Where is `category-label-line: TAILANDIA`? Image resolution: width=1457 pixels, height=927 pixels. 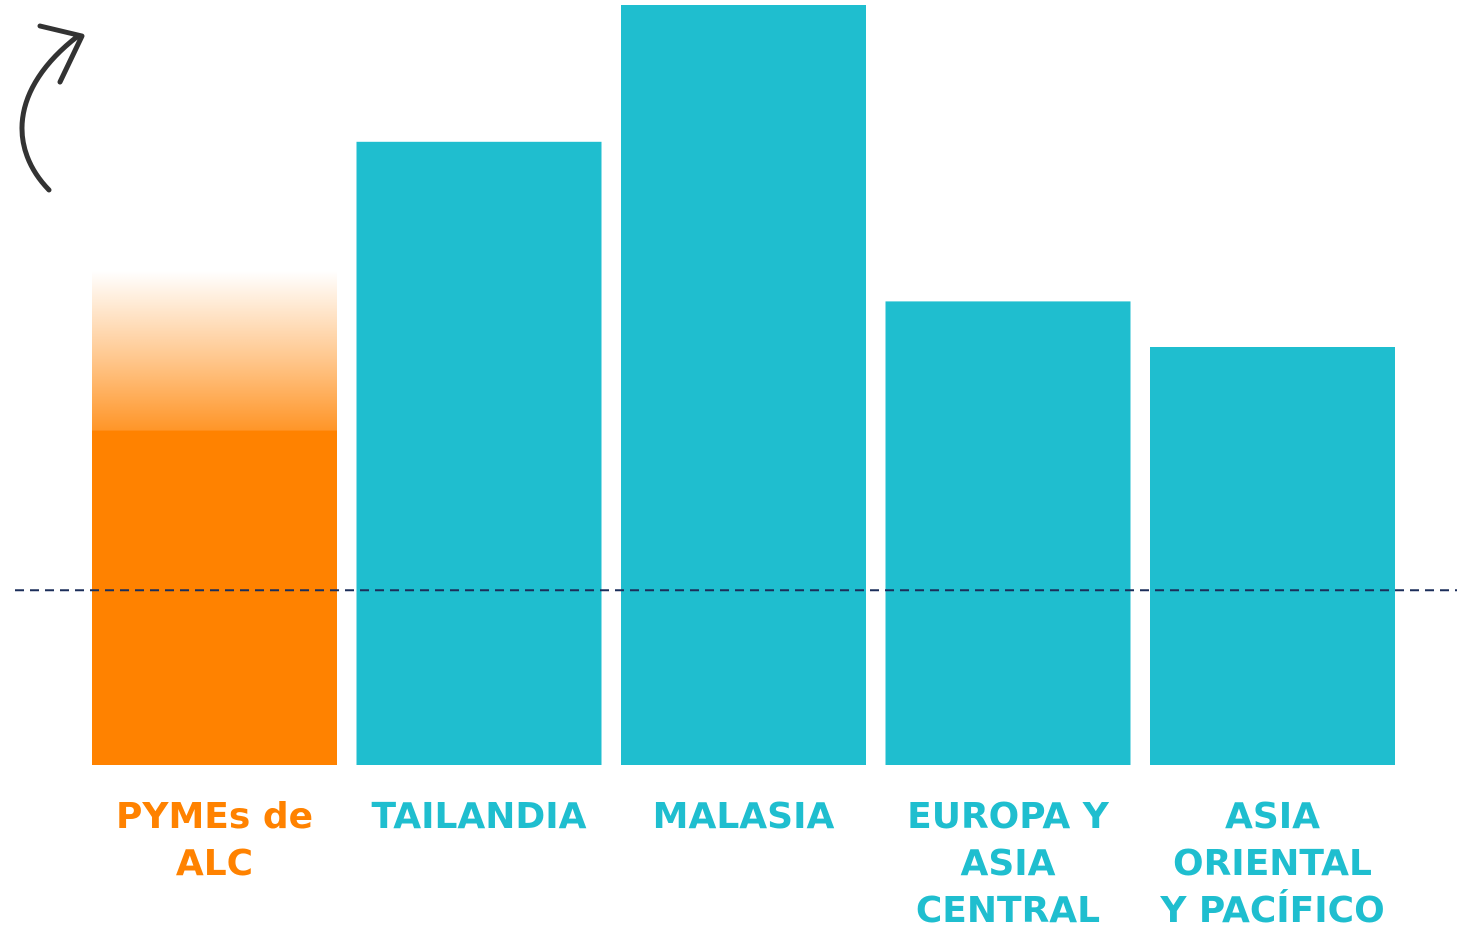 category-label-line: TAILANDIA is located at coordinates (478, 816).